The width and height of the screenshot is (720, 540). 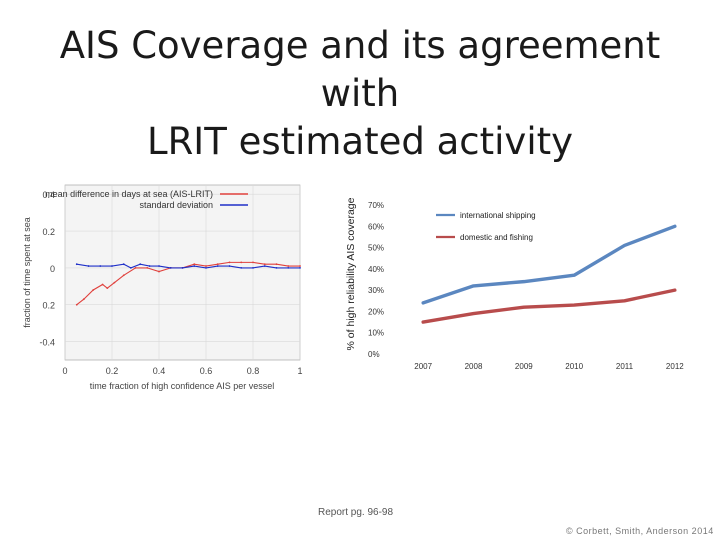 I want to click on x-tick-label: 2009, so click(x=524, y=366).